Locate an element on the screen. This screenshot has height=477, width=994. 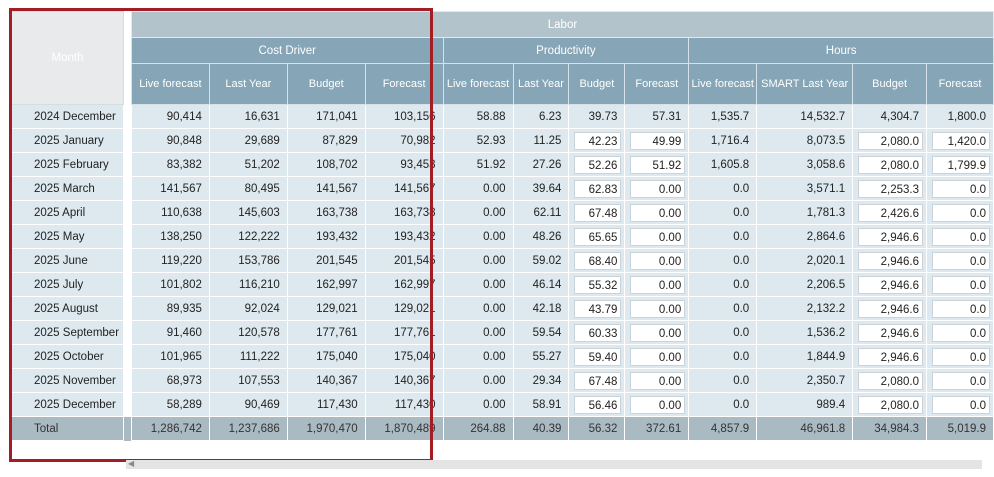
editable-cell: 56.46 is located at coordinates (597, 404).